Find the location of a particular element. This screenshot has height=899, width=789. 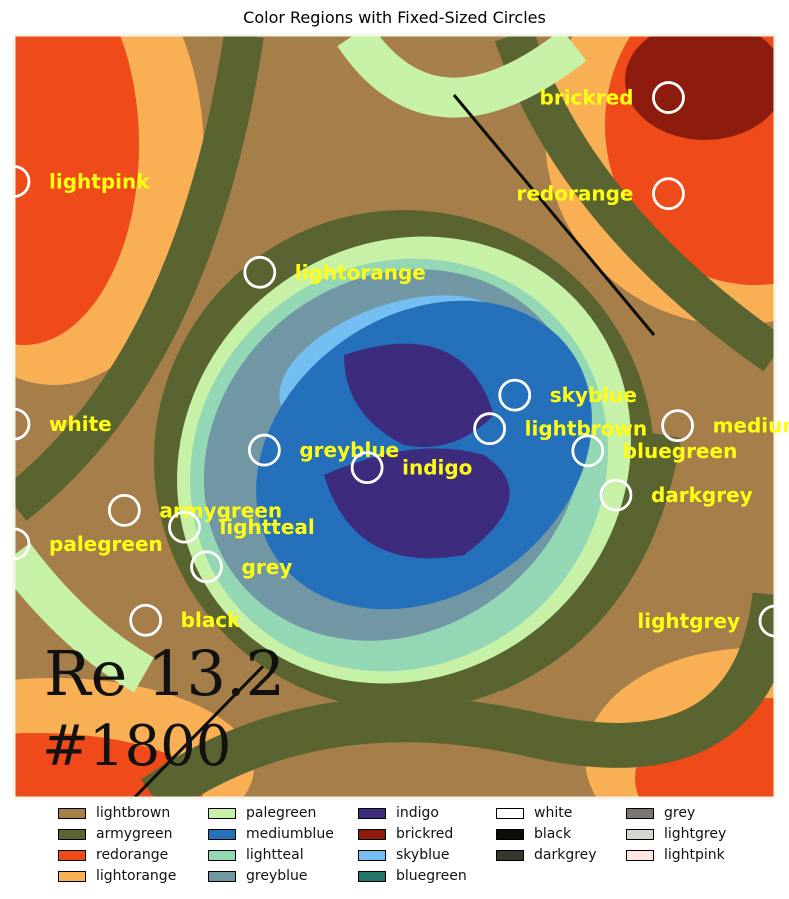

region-redorange-tl is located at coordinates (76, 190).